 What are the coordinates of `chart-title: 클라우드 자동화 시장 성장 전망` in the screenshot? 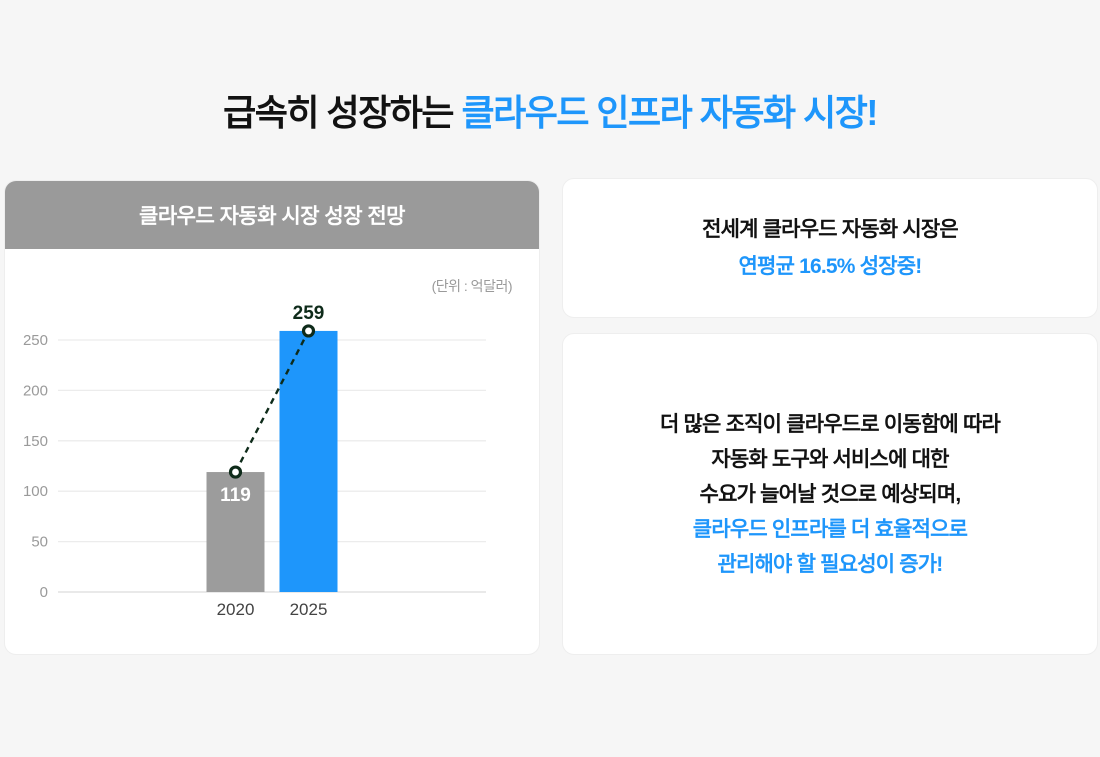 It's located at (272, 216).